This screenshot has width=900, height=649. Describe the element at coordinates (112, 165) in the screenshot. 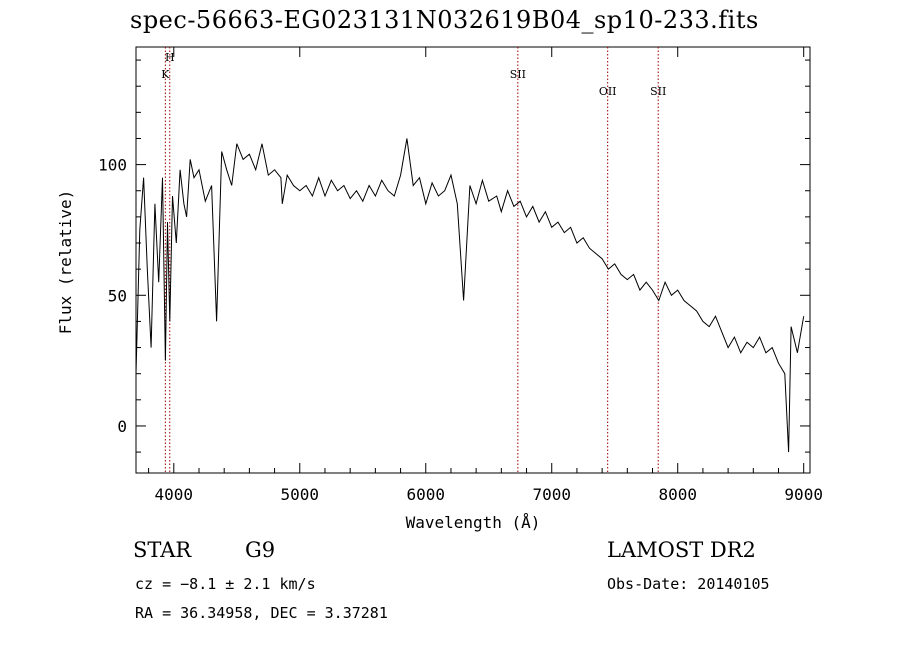

I see `y-tick-label: 100` at that location.